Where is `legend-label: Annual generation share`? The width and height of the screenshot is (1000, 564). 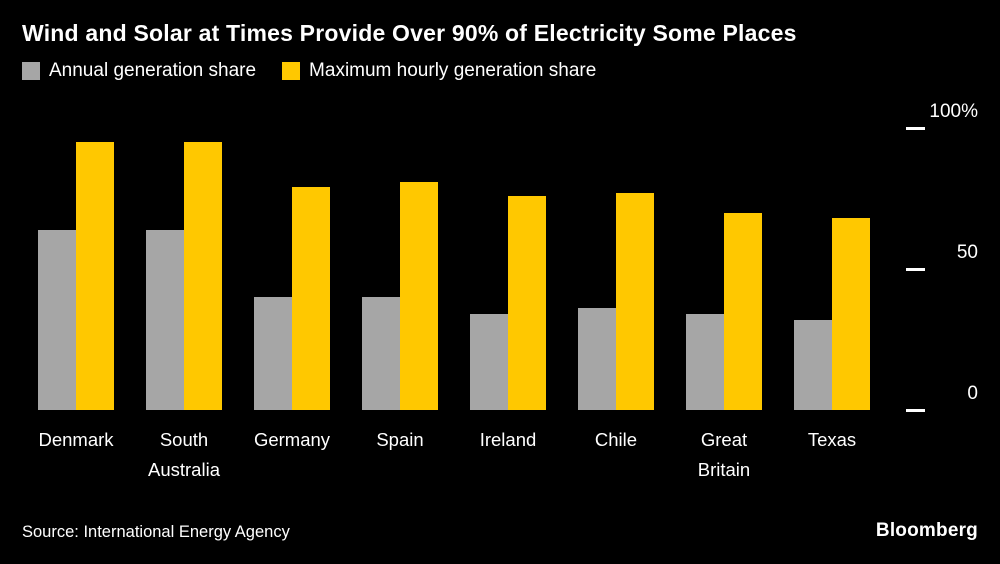 legend-label: Annual generation share is located at coordinates (153, 70).